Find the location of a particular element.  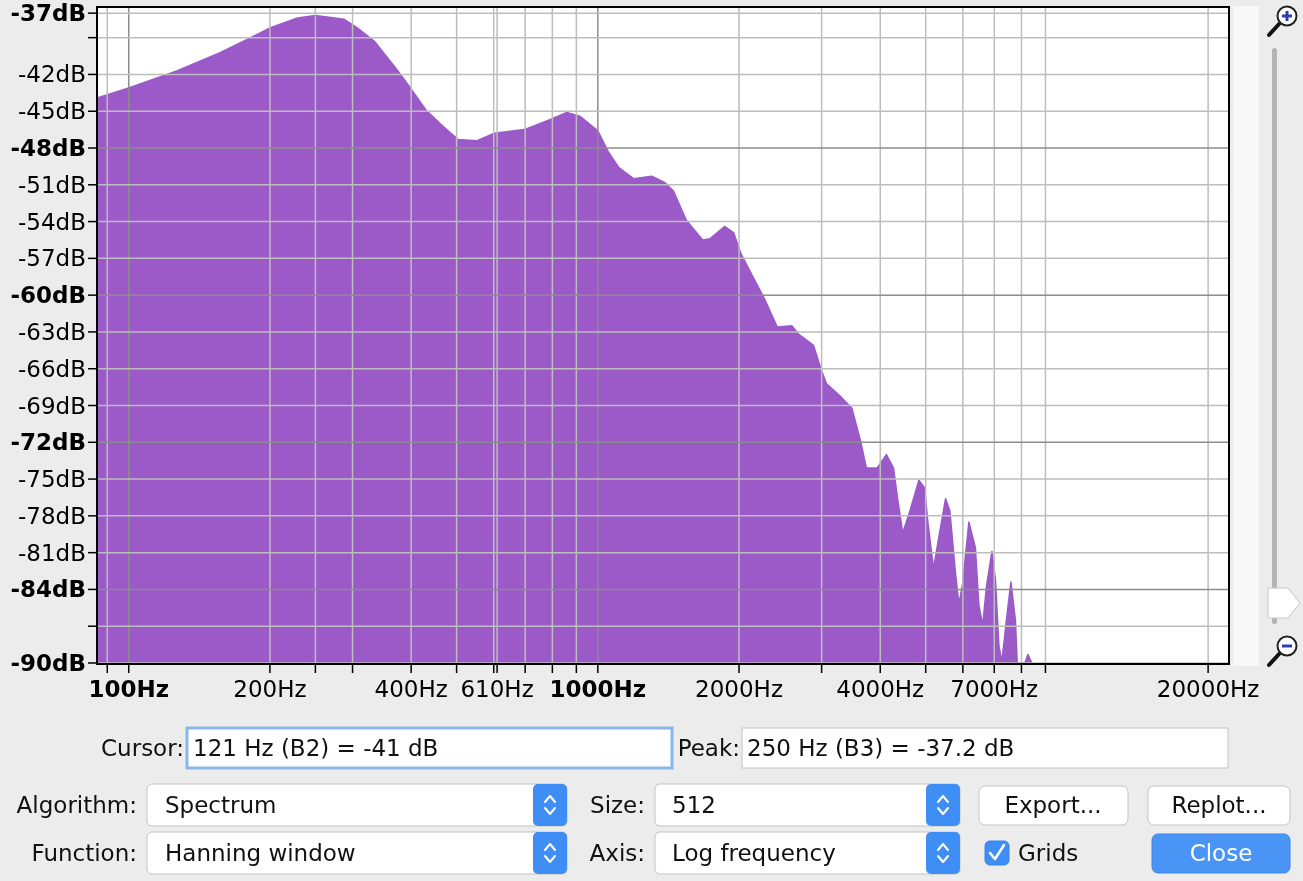

x-tick-label: 100Hz is located at coordinates (129, 689).